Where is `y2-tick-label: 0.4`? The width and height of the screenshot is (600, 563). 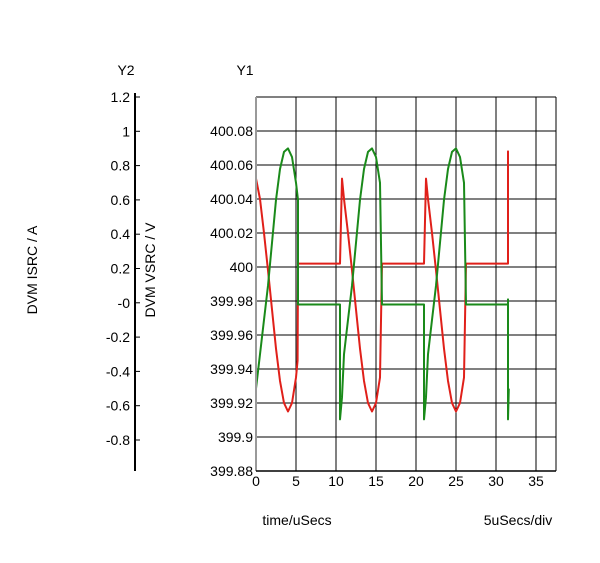
y2-tick-label: 0.4 is located at coordinates (121, 234).